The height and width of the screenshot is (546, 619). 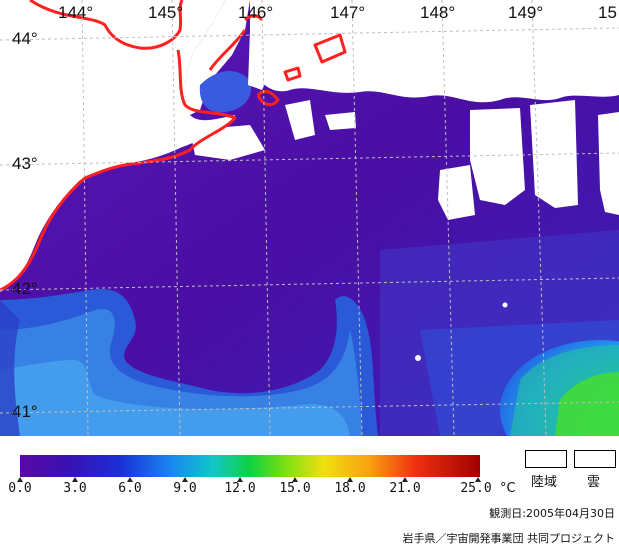 I want to click on scale-label-21: 21.0, so click(x=405, y=488).